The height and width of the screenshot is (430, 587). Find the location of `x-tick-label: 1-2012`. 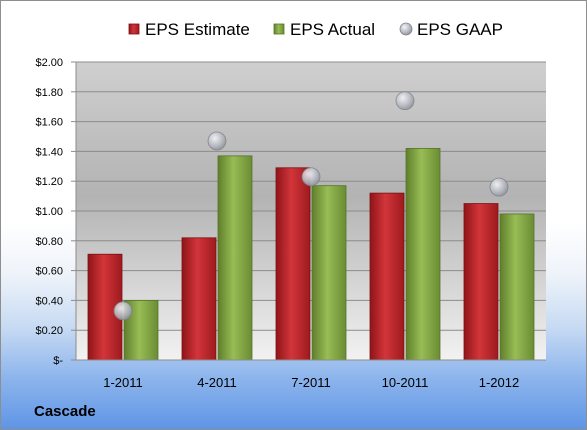

x-tick-label: 1-2012 is located at coordinates (499, 382).